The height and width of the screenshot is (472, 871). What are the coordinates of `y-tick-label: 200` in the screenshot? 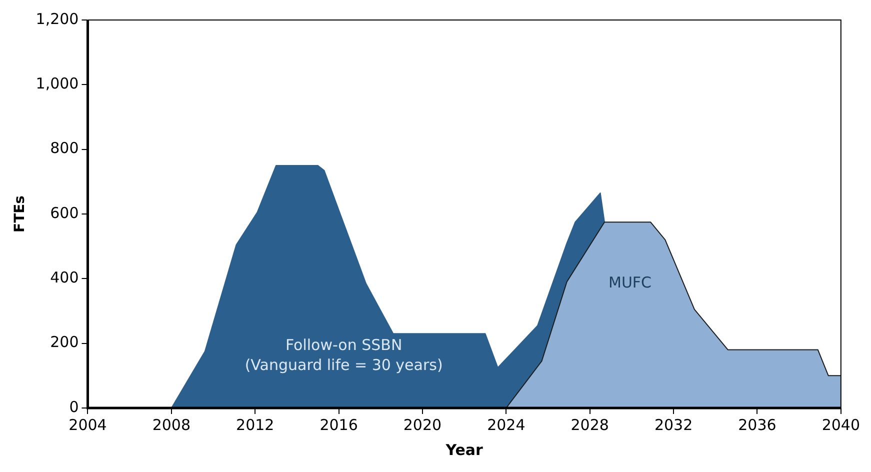 It's located at (64, 342).